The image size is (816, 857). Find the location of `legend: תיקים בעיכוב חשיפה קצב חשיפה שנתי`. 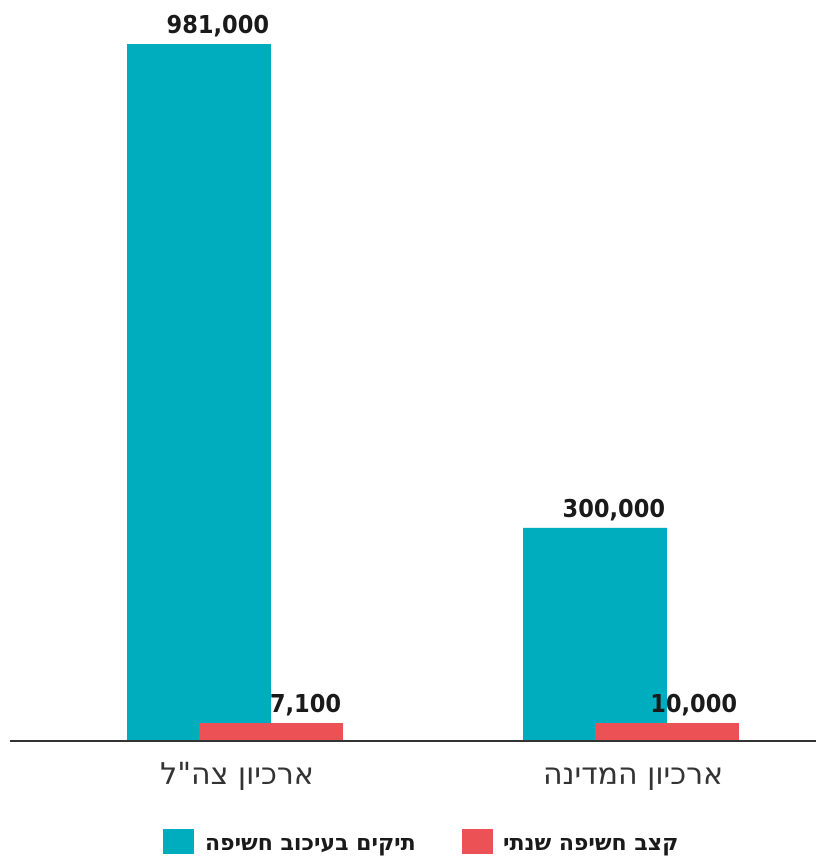

legend: תיקים בעיכוב חשיפה קצב חשיפה שנתי is located at coordinates (420, 842).